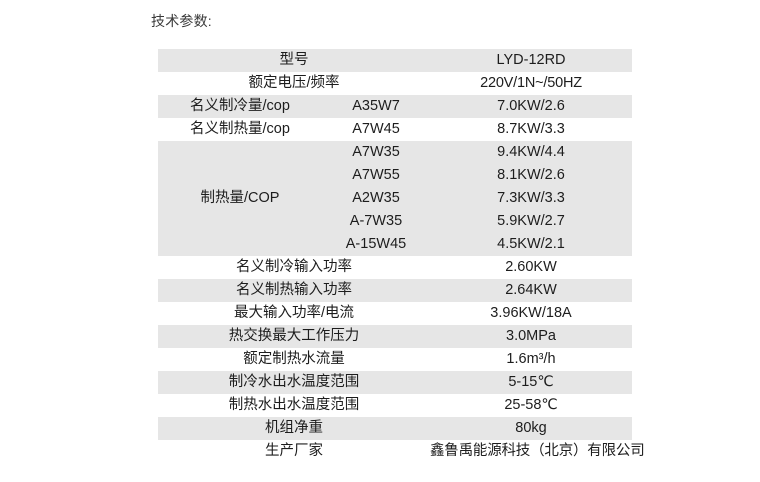 The width and height of the screenshot is (760, 482). Describe the element at coordinates (531, 336) in the screenshot. I see `row-value: 3.0MPa` at that location.